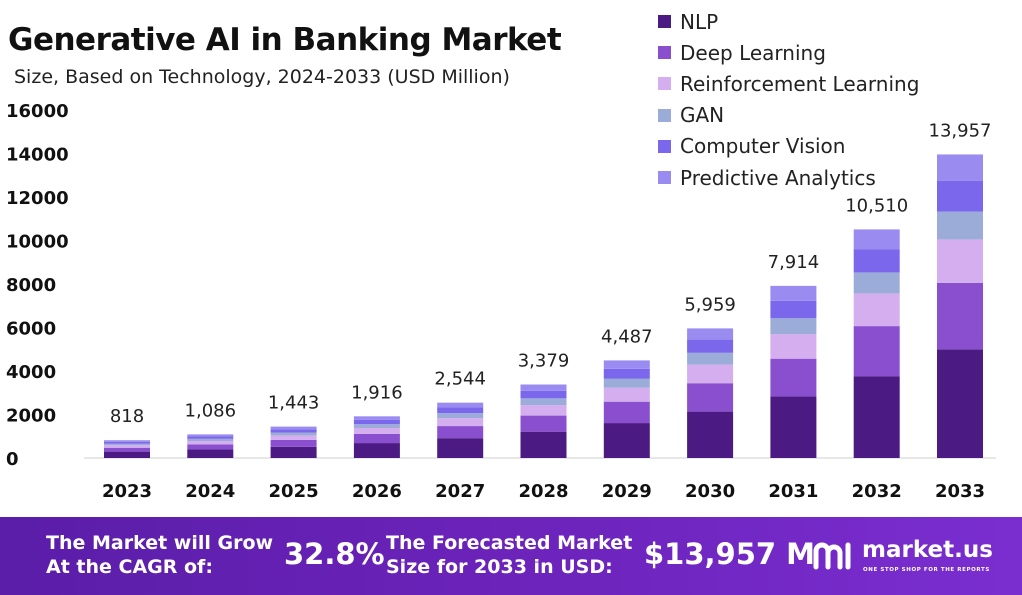 The image size is (1022, 595). Describe the element at coordinates (778, 177) in the screenshot. I see `legend-label: Predictive Analytics` at that location.